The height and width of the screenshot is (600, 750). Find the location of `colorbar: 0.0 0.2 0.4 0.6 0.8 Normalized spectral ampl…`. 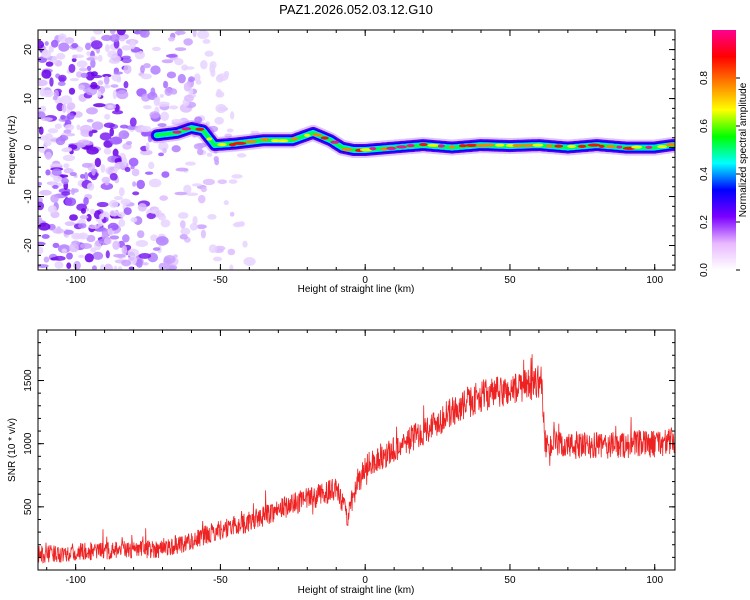

colorbar: 0.0 0.2 0.4 0.6 0.8 Normalized spectral ampl… is located at coordinates (724, 153).